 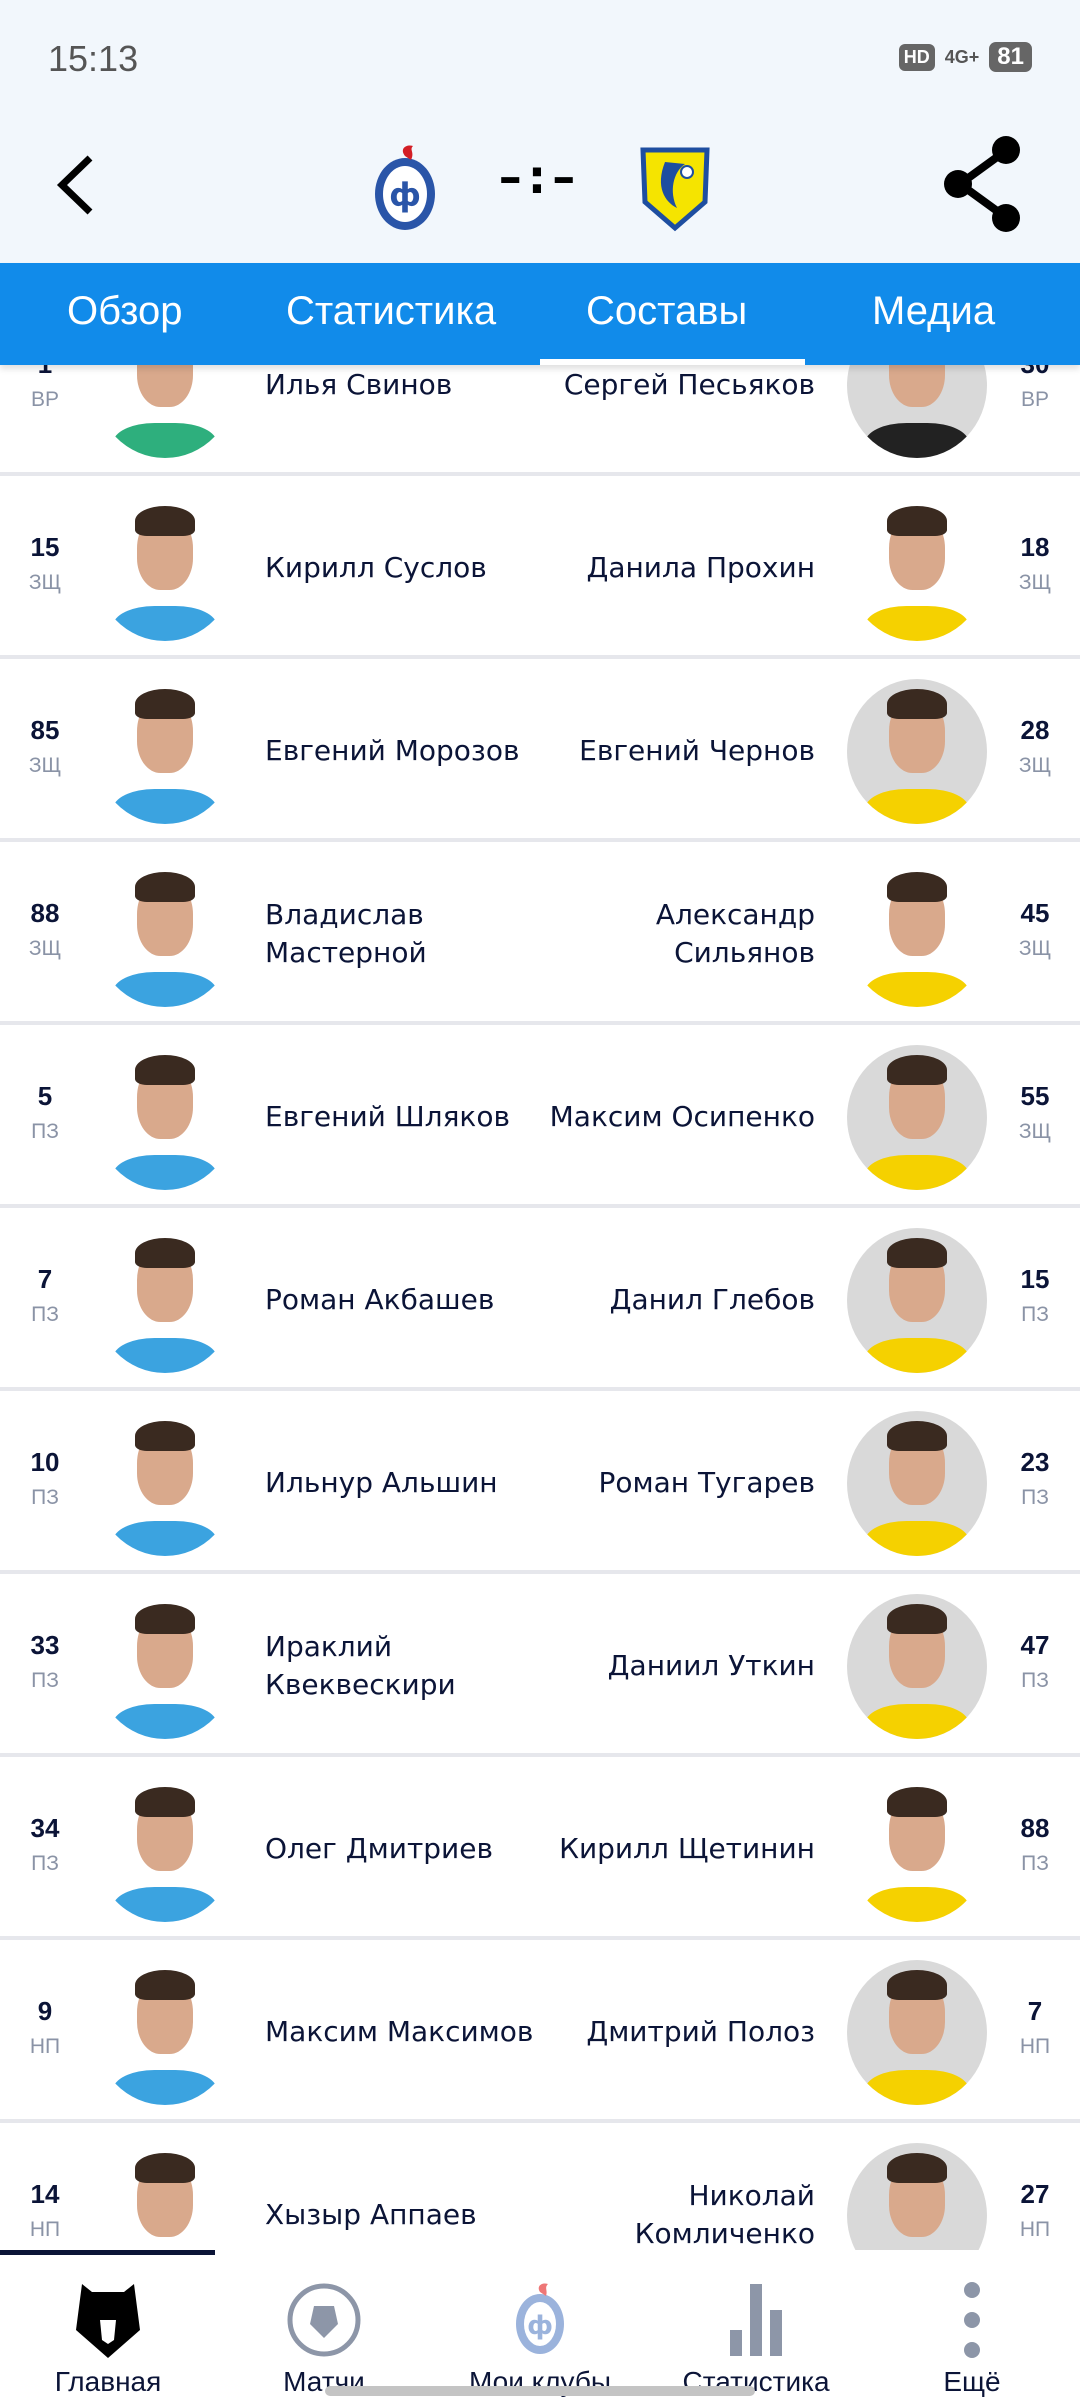 I want to click on away-player-name: Александр Сильянов, so click(x=735, y=933).